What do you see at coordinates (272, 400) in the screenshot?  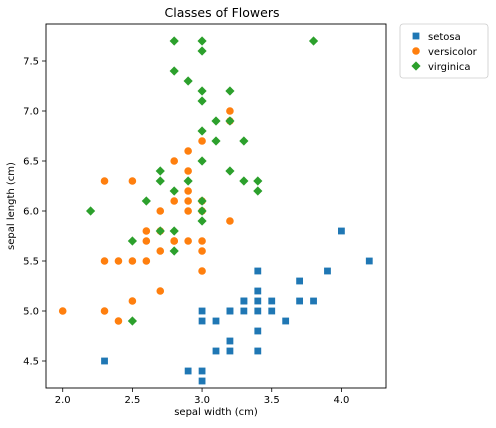 I see `x-tick-label: 3.5` at bounding box center [272, 400].